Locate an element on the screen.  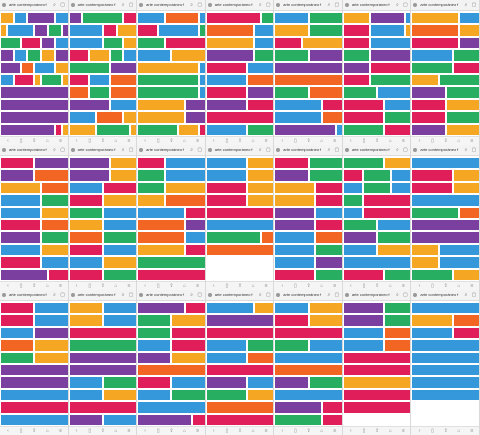
globe-icon: ◐ is located at coordinates (458, 150).